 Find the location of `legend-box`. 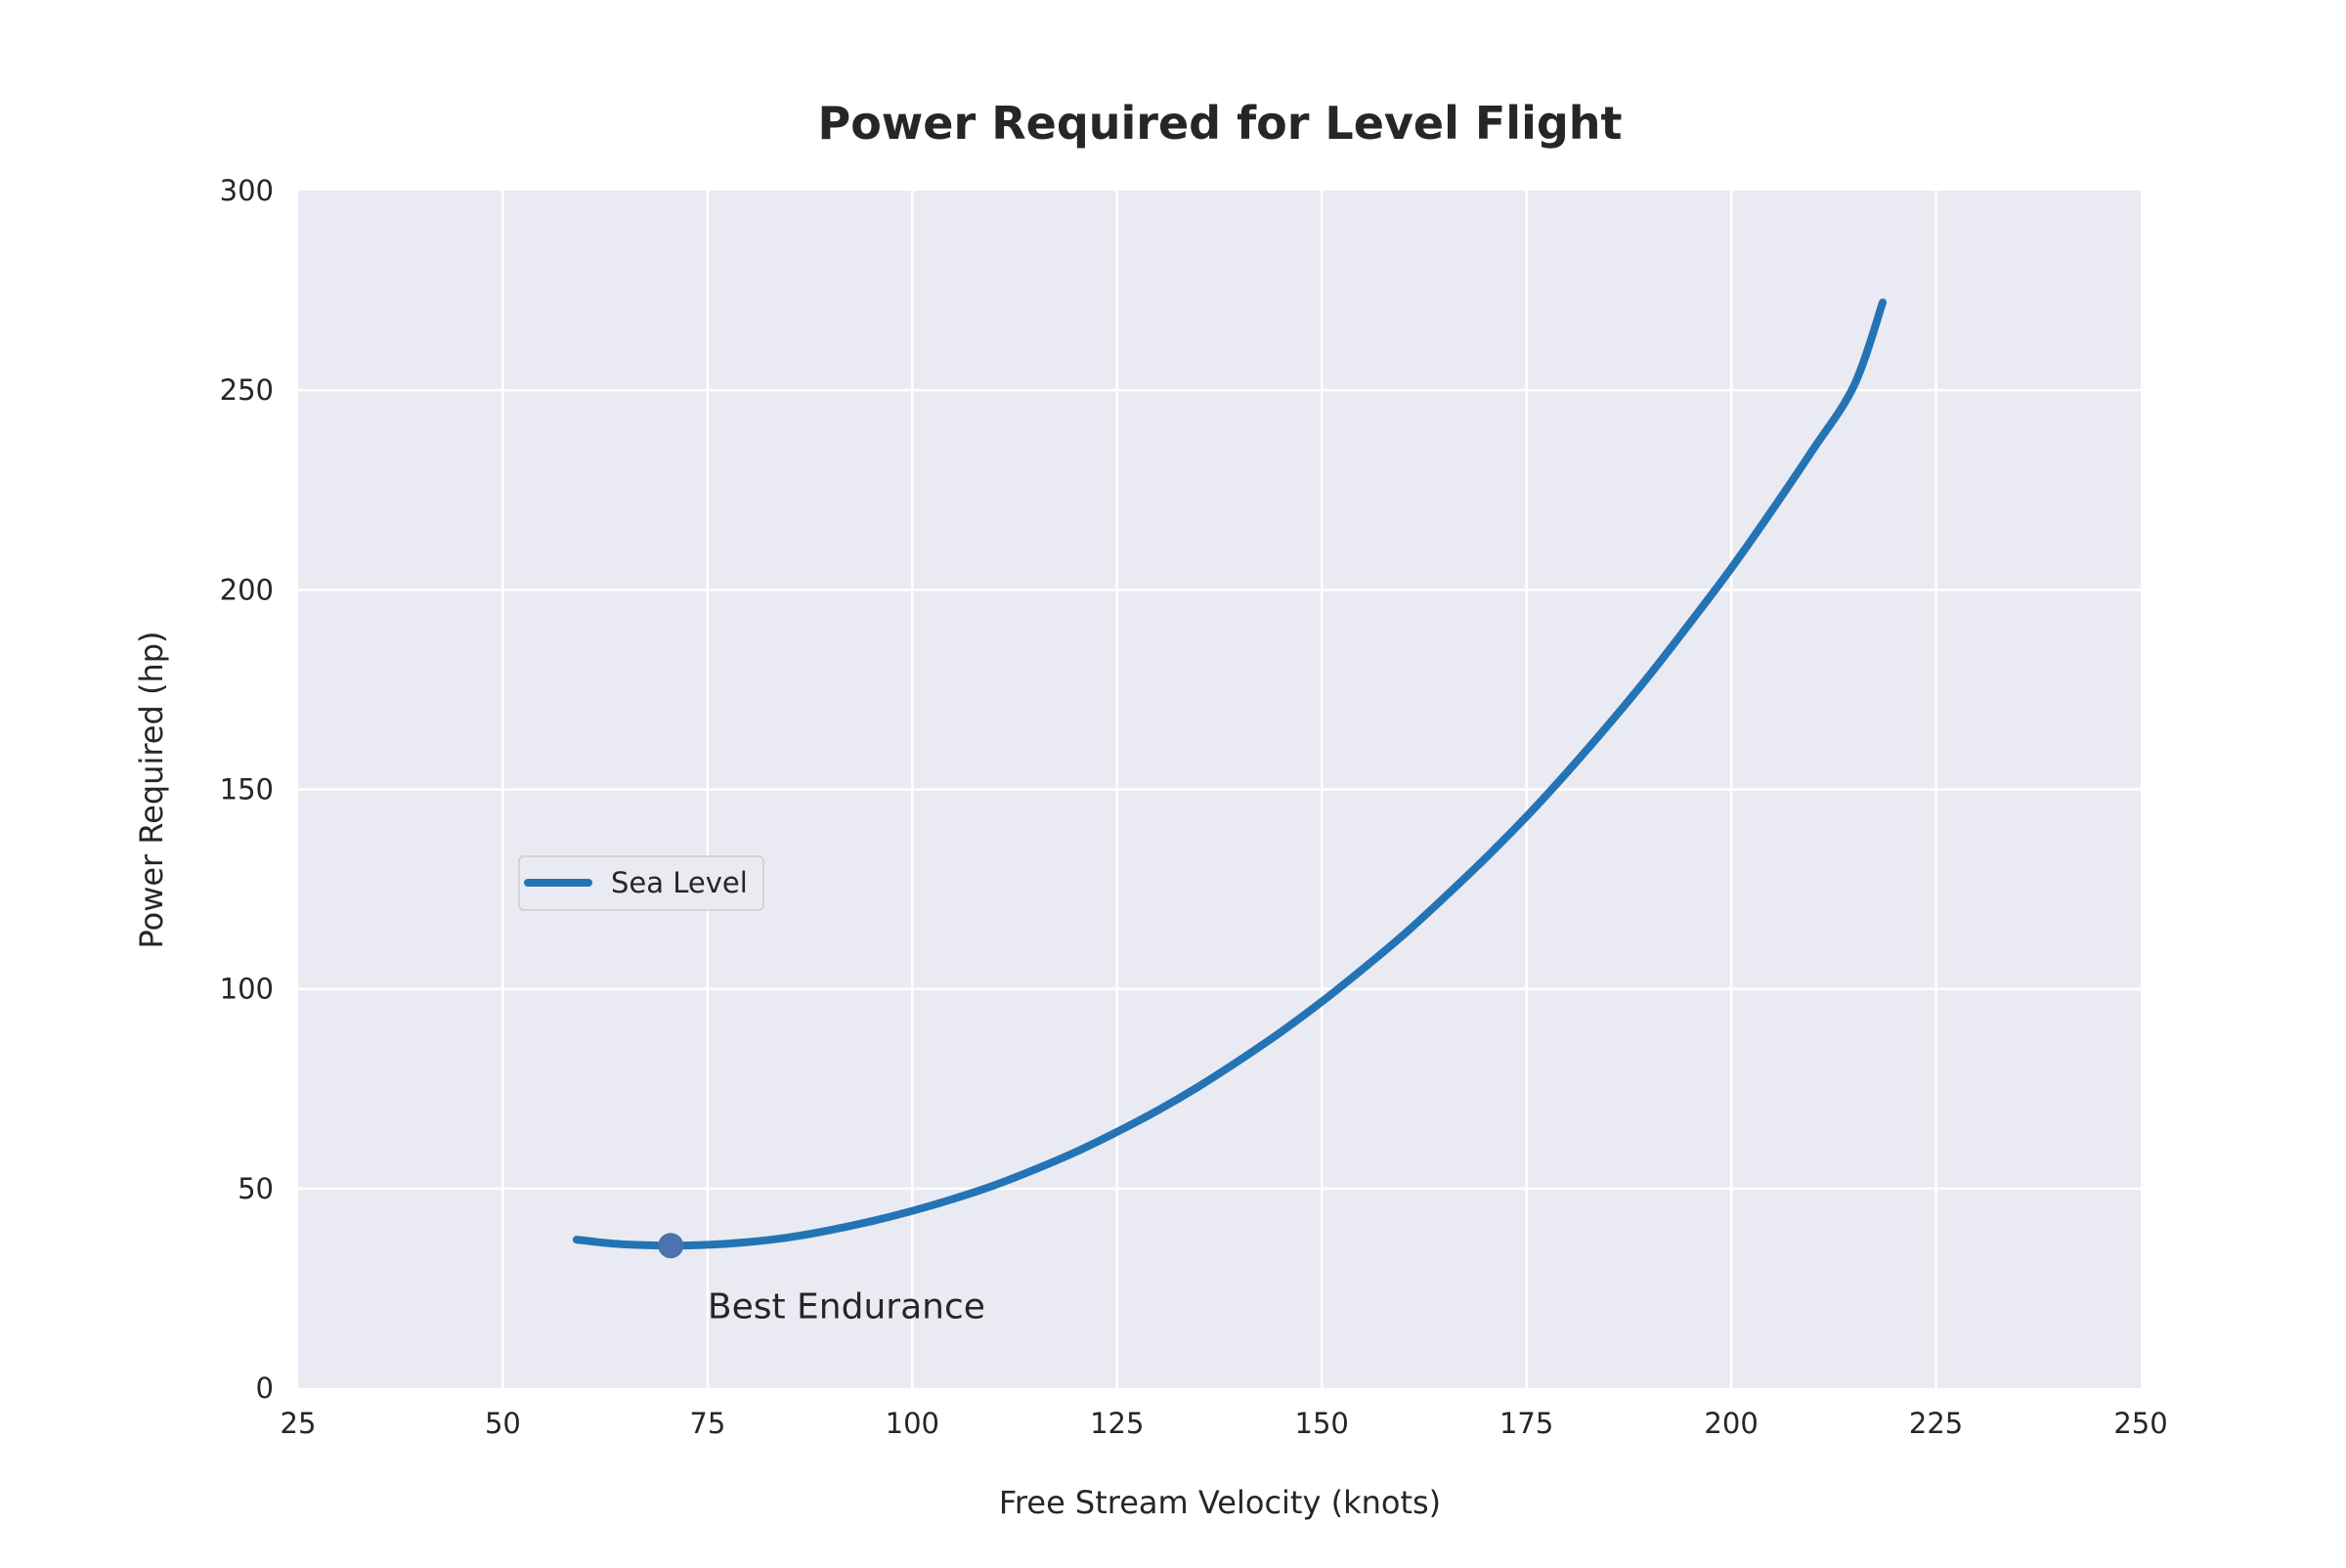

legend-box is located at coordinates (641, 883).